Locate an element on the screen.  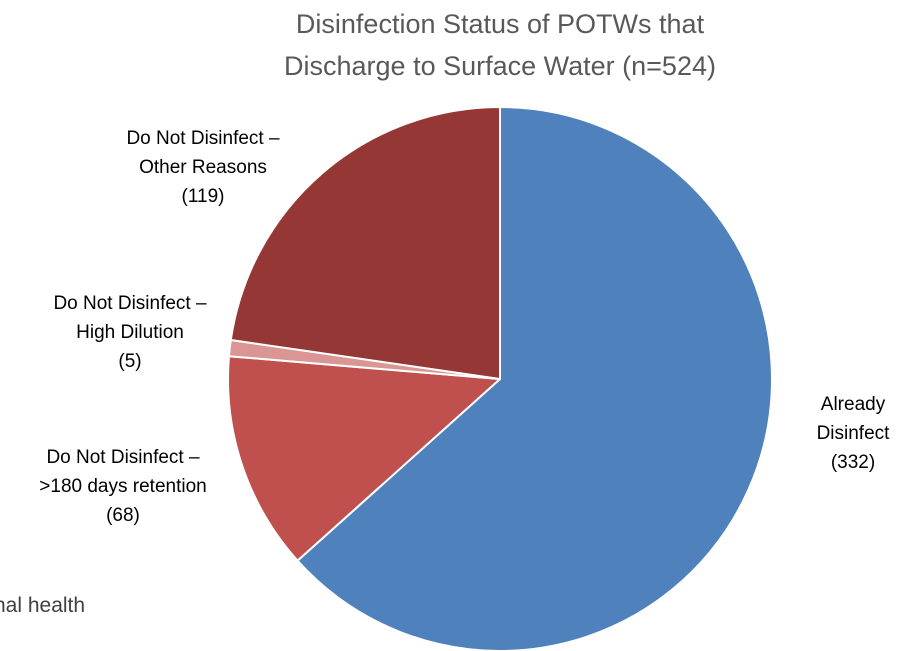
slice-label-high-dilution: Do Not Disinfect – High Dilution (5) is located at coordinates (130, 332).